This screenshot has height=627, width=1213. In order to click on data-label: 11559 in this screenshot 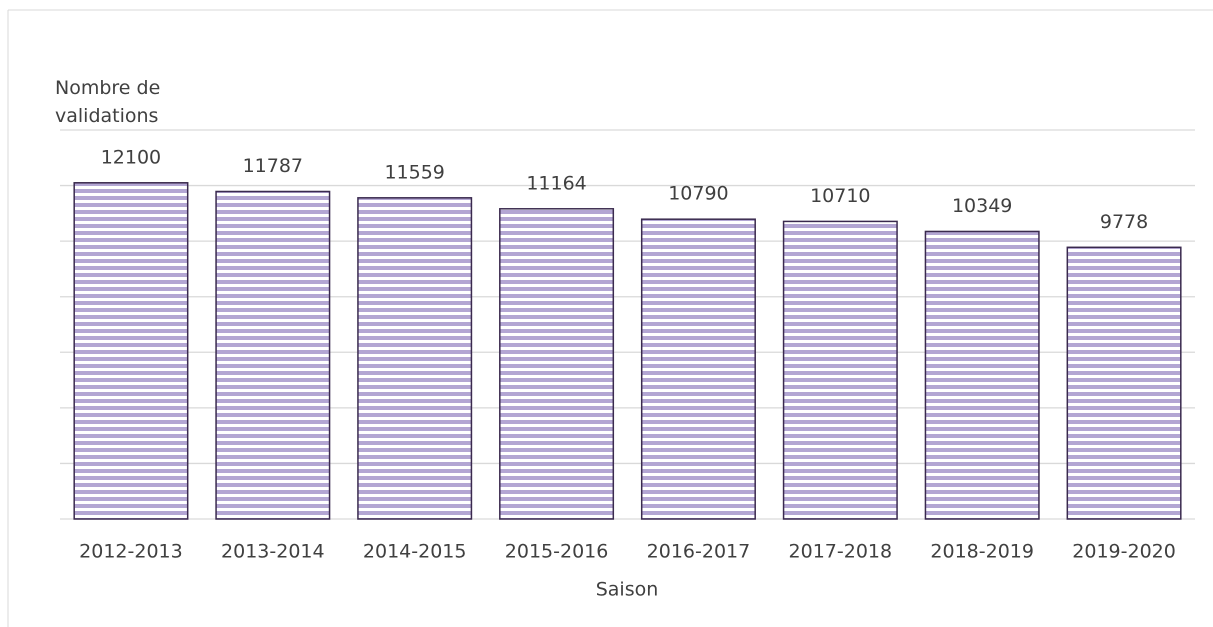, I will do `click(414, 172)`.